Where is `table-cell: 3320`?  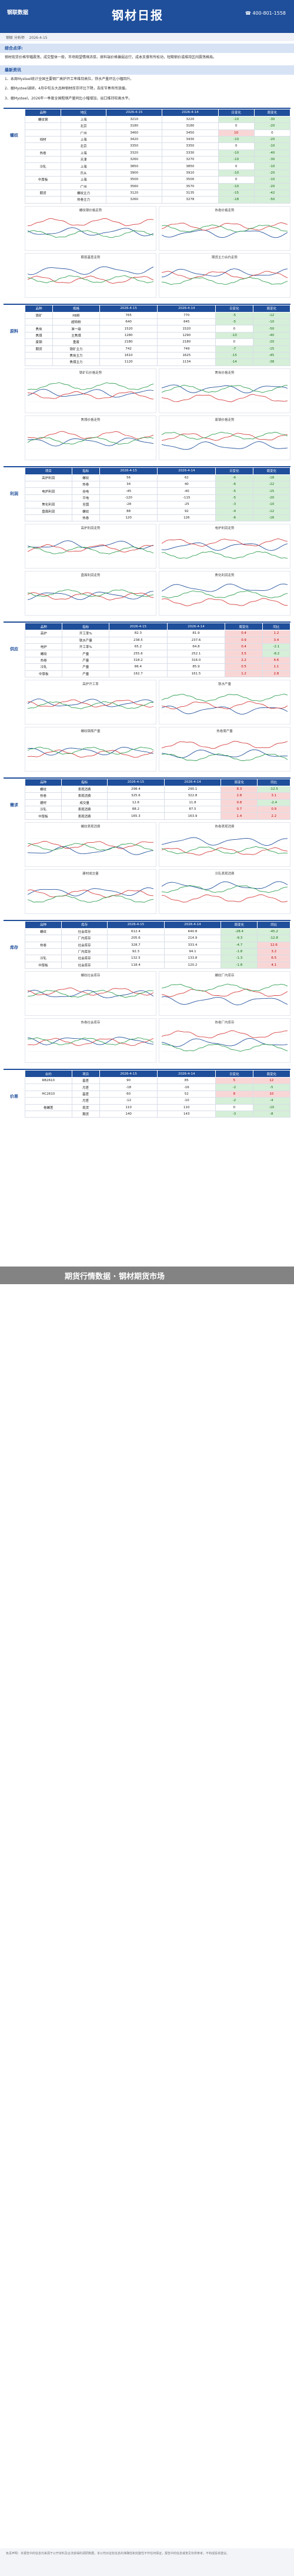 table-cell: 3320 is located at coordinates (134, 153).